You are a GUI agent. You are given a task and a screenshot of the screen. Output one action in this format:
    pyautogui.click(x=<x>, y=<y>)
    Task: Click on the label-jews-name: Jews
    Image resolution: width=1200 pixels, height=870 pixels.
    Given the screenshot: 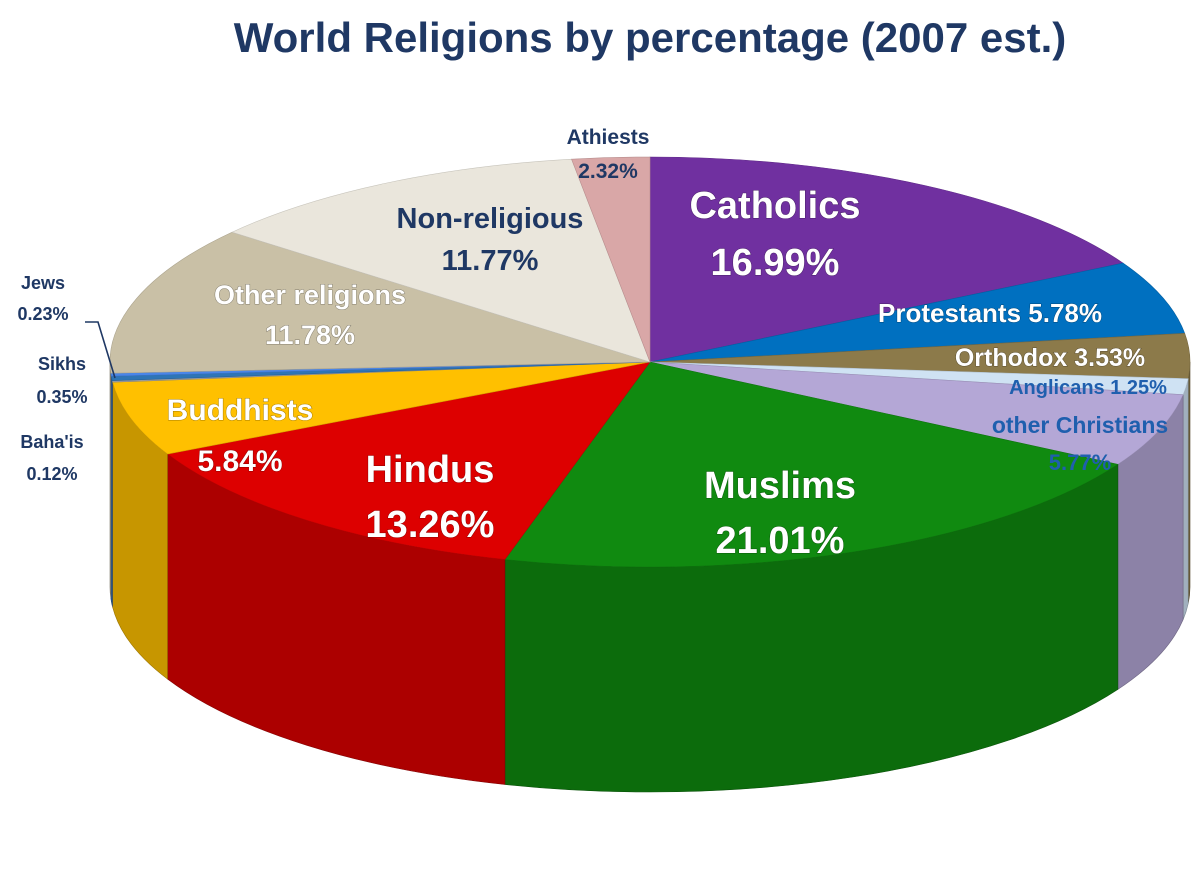 What is the action you would take?
    pyautogui.click(x=43, y=283)
    